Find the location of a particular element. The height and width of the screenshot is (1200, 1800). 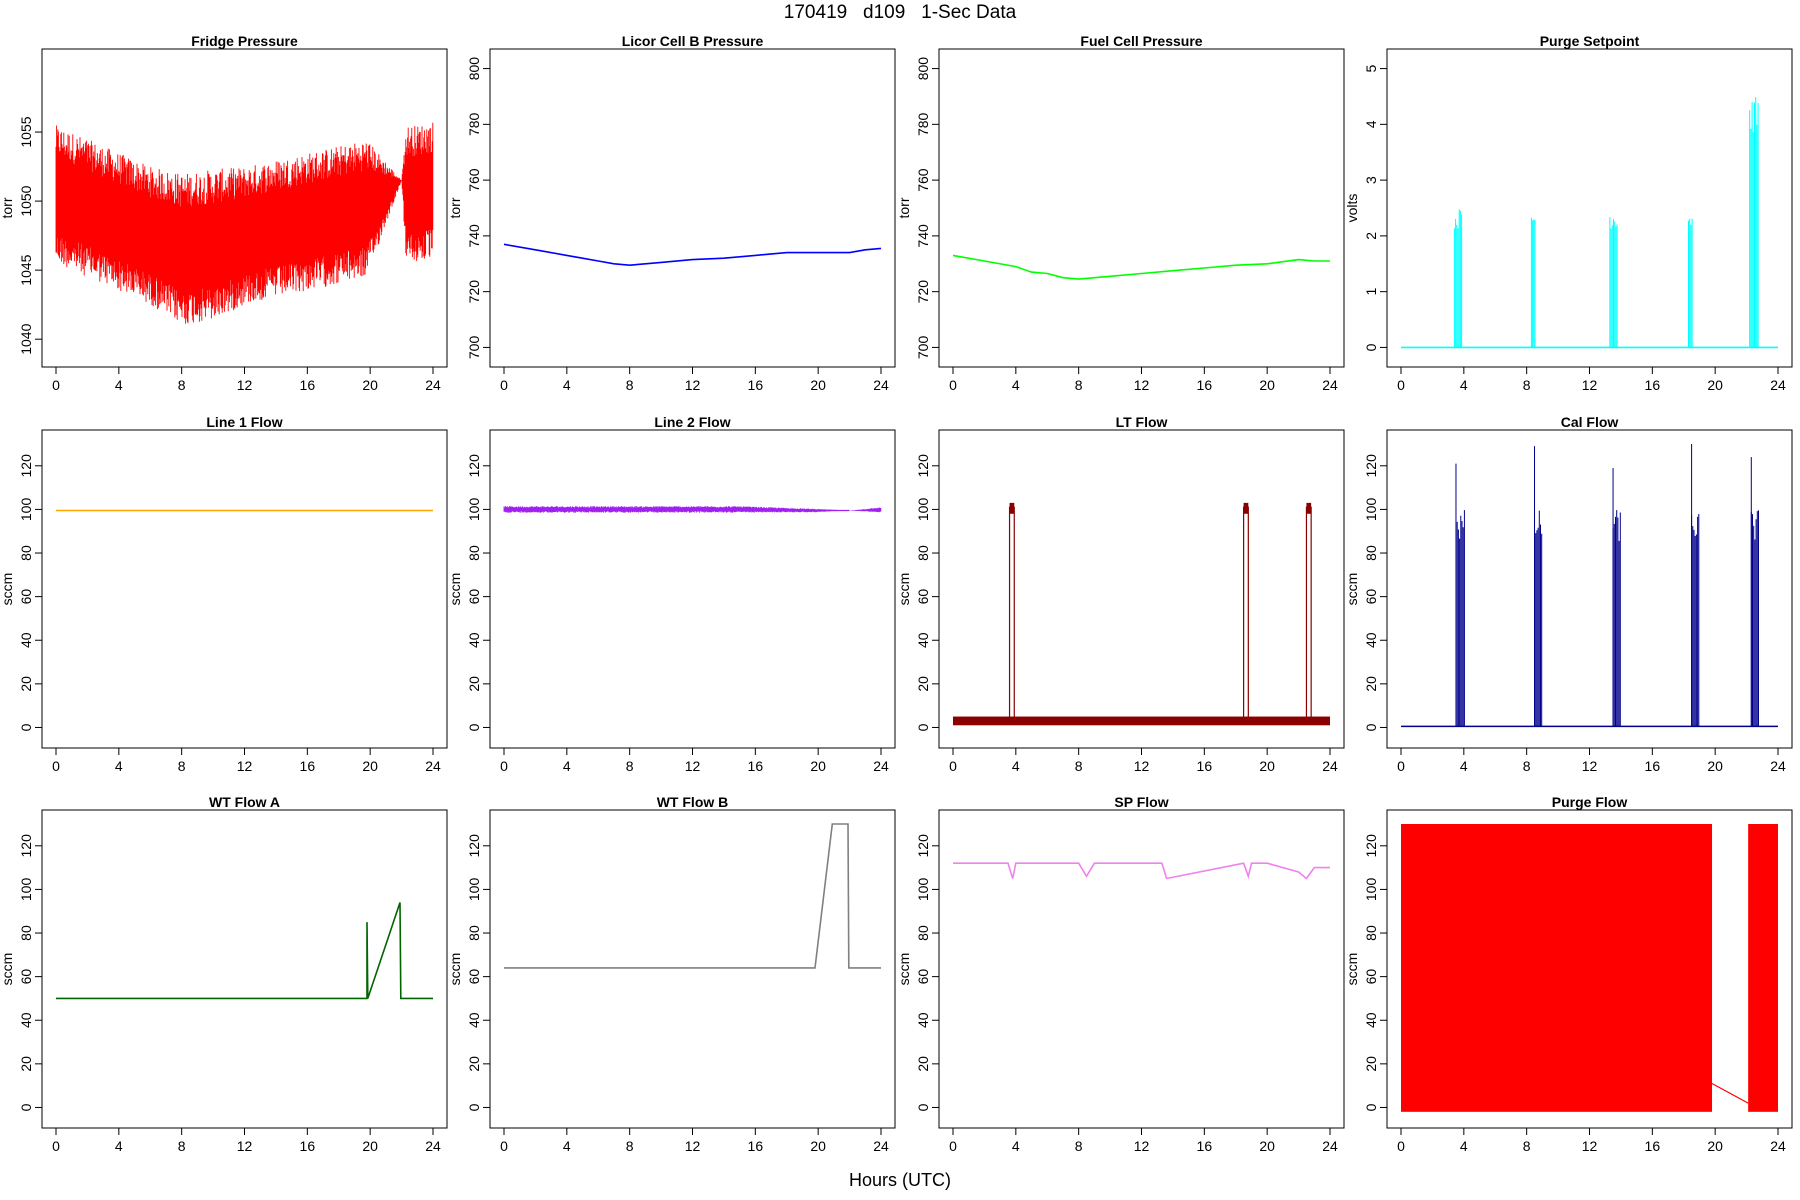

chart-panel: WT Flow B sccm 0 4 8 12 16 20 24 0 20 40 60 80 100 120 is located at coordinates (671, 974).